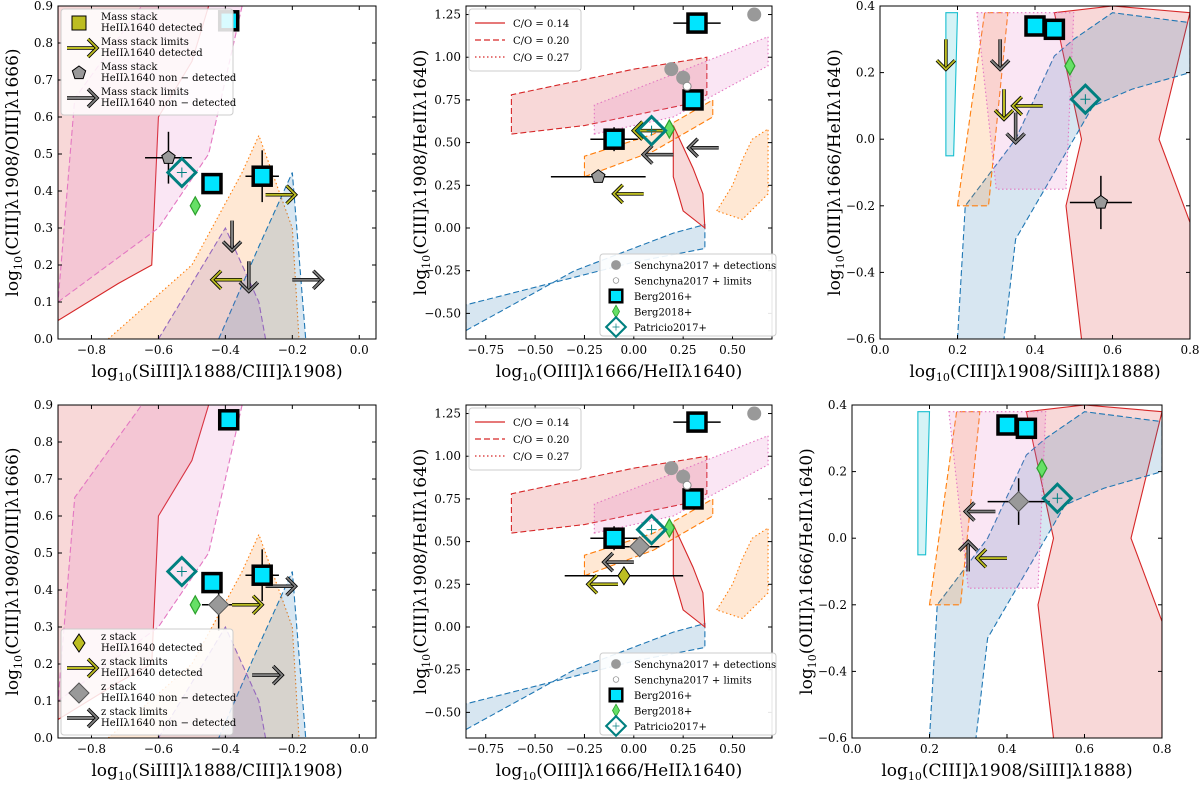 This screenshot has width=1200, height=790. I want to click on y-tick-label: 0.4, so click(43, 191).